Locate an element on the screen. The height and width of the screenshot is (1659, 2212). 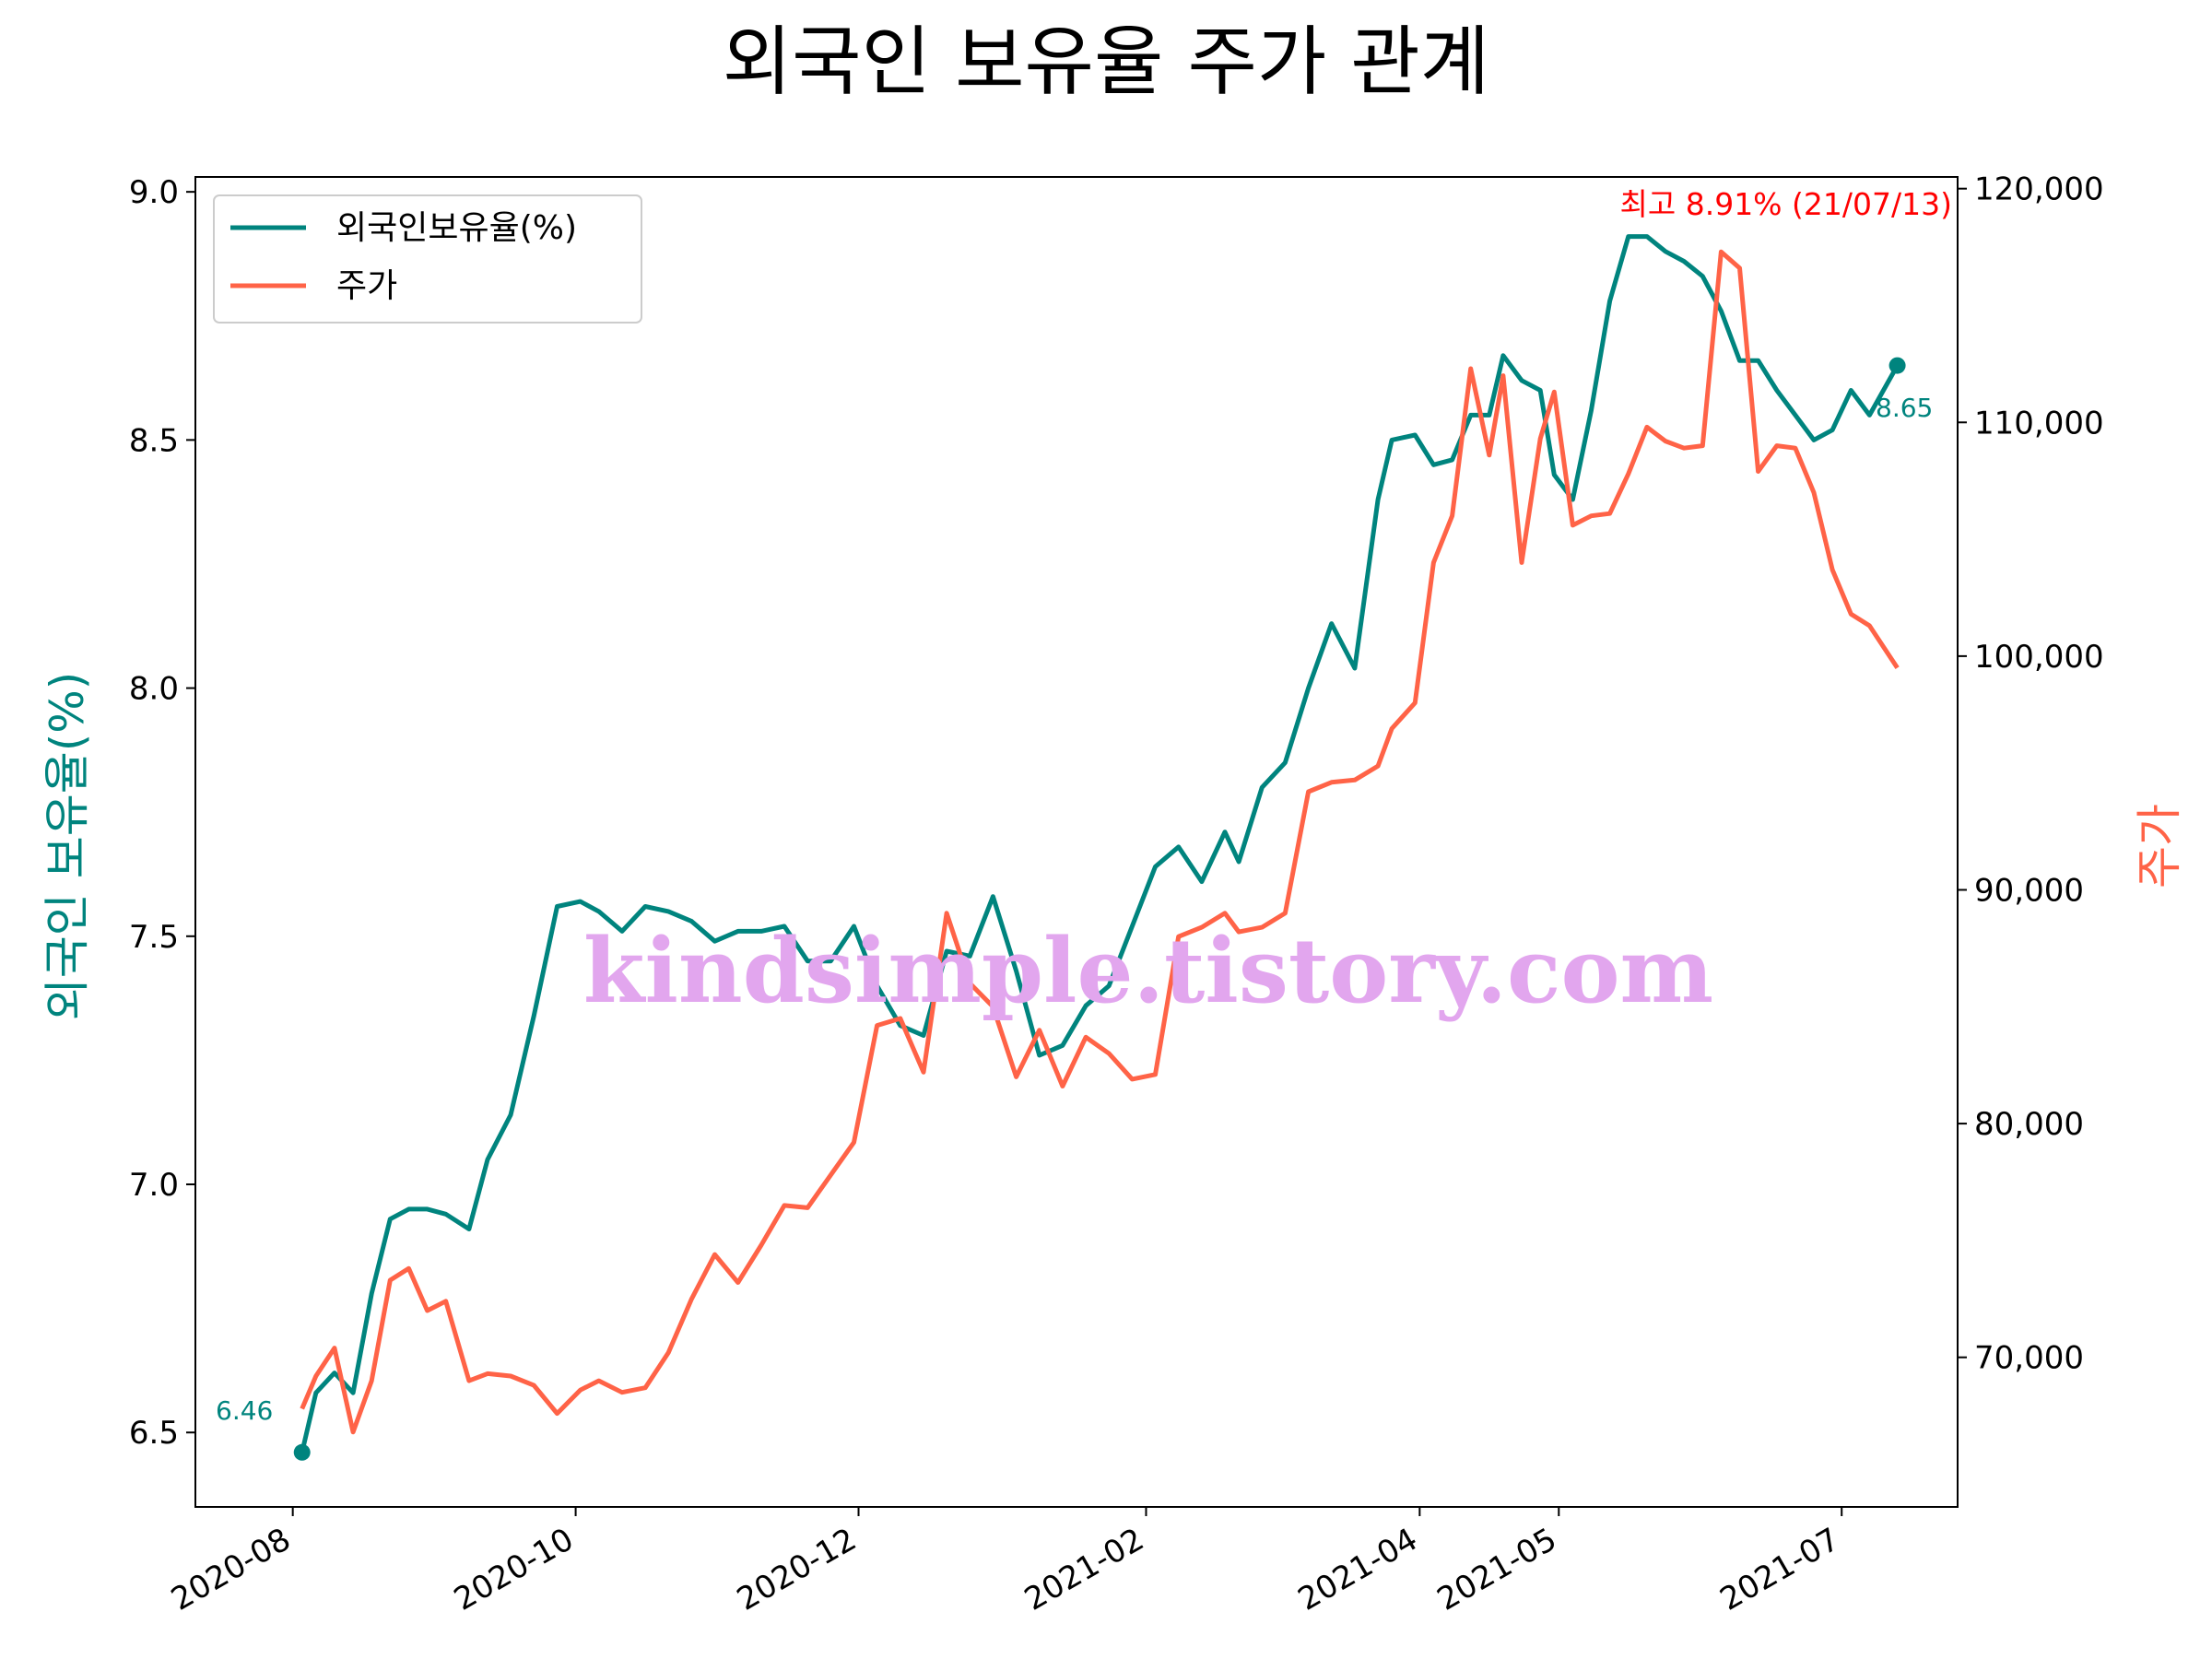
right-axis-ticks: 70,000 80,000 90,000 100,000 110,000 120,000 is located at coordinates (2031, 774).